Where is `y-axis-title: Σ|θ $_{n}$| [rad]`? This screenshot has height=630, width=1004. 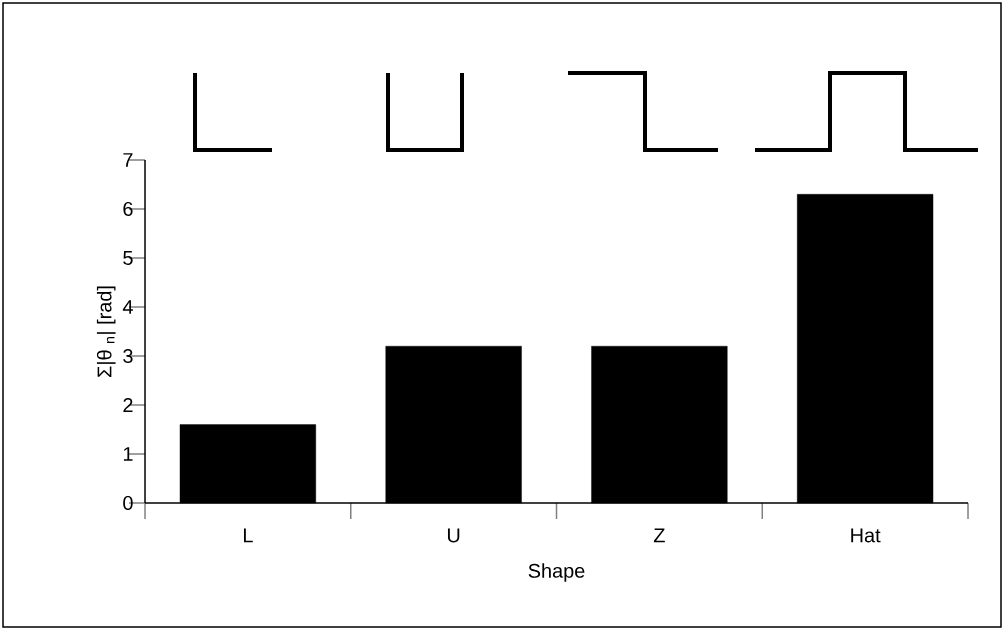
y-axis-title: Σ|θ $_{n}$| [rad] is located at coordinates (106, 331).